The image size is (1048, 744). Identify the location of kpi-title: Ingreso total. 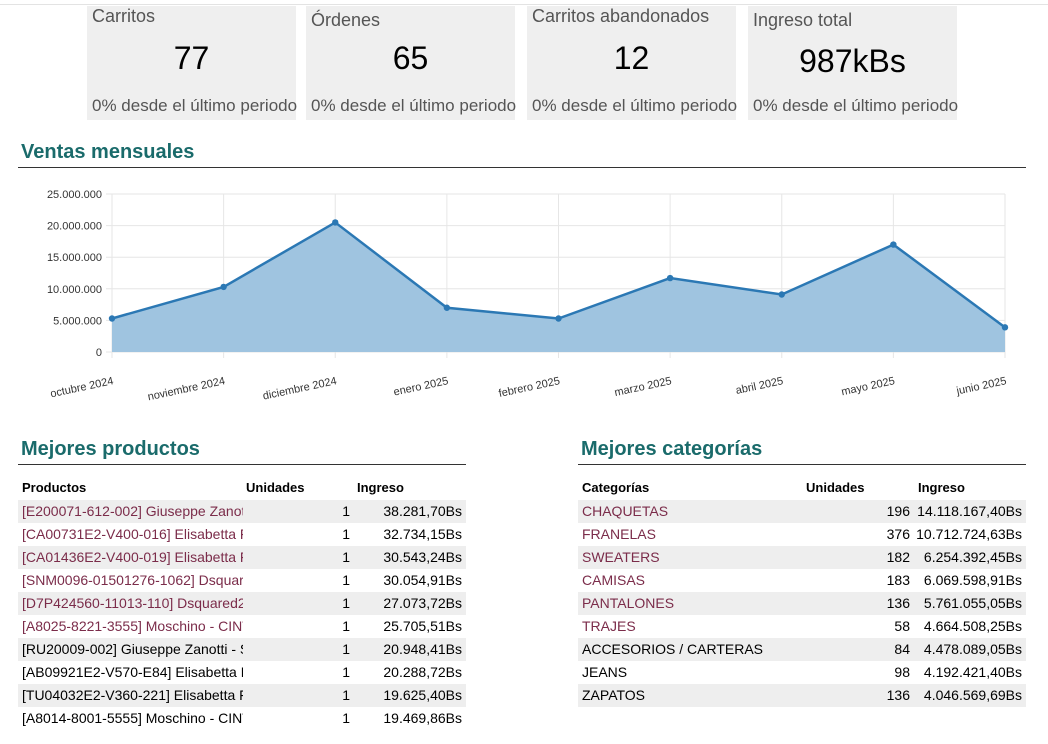
(803, 20).